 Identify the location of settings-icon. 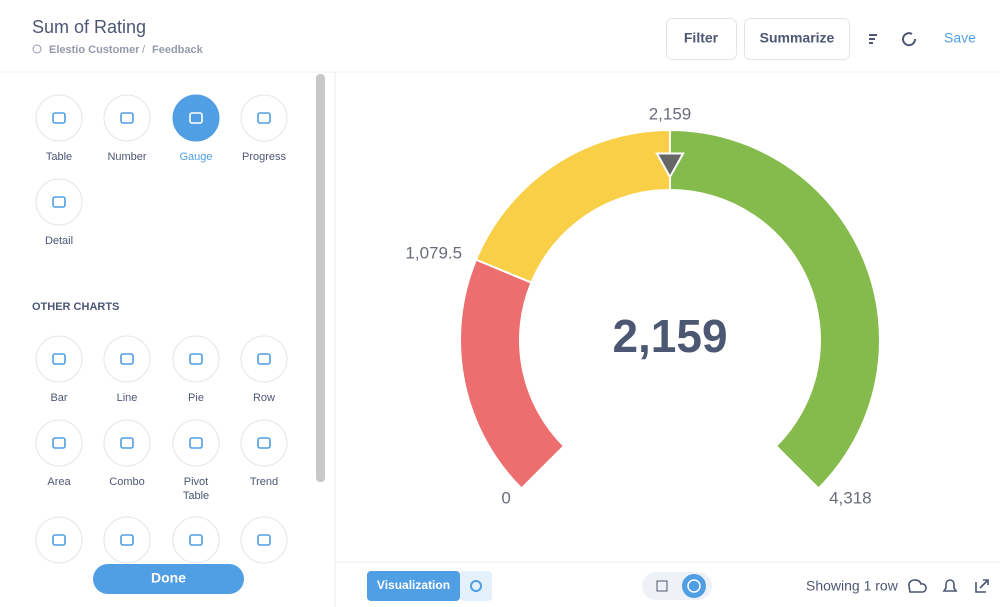
(476, 586).